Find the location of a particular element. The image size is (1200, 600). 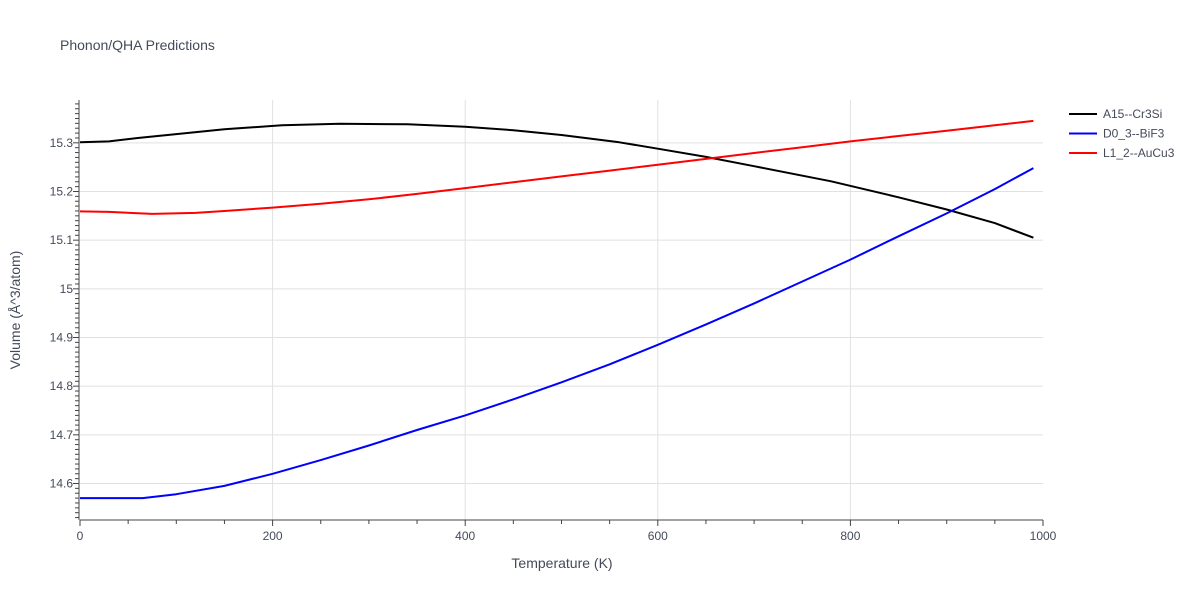

legend-item-1: A15--Cr3Si is located at coordinates (1115, 114).